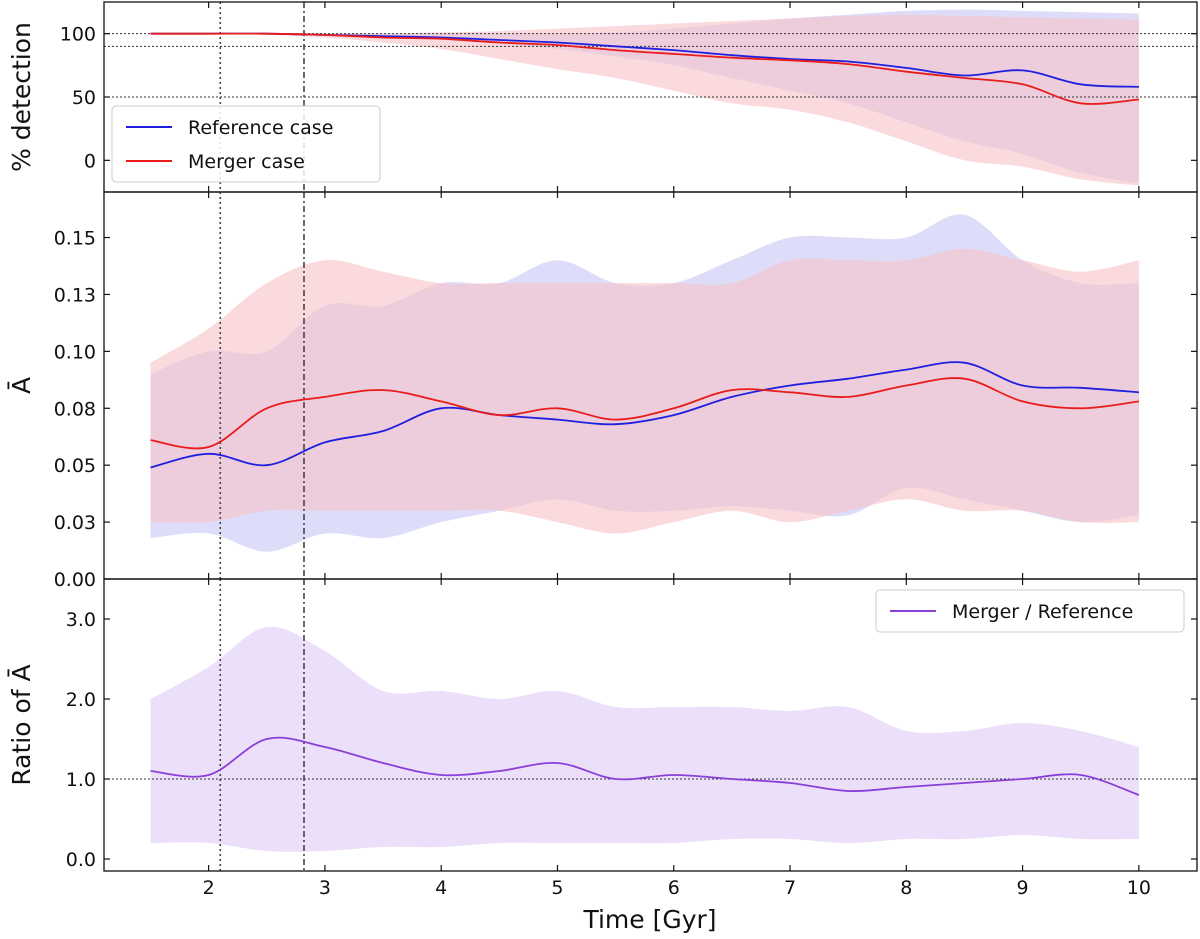 This screenshot has width=1200, height=939. What do you see at coordinates (81, 700) in the screenshot?
I see `ytick-label-ratio-2: 2.0` at bounding box center [81, 700].